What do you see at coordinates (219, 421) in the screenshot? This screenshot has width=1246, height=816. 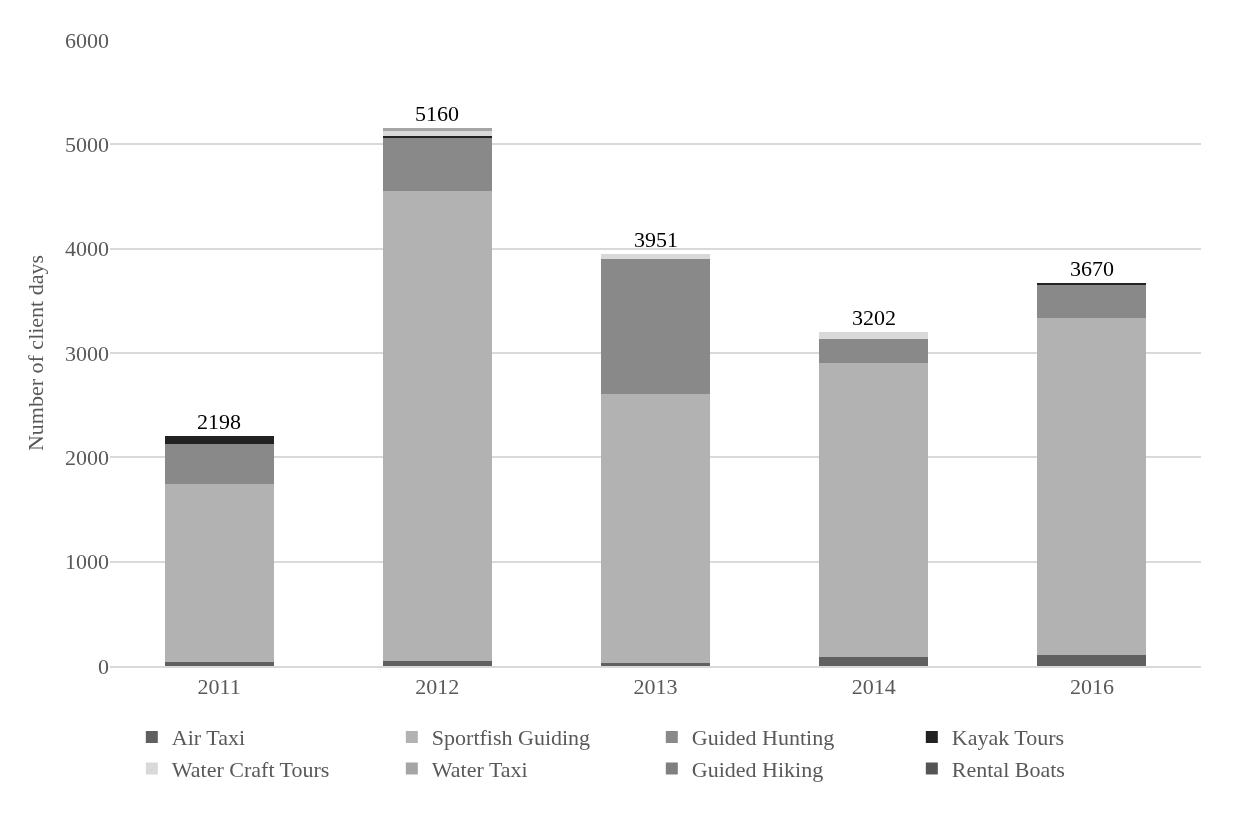 I see `total-label: 2198` at bounding box center [219, 421].